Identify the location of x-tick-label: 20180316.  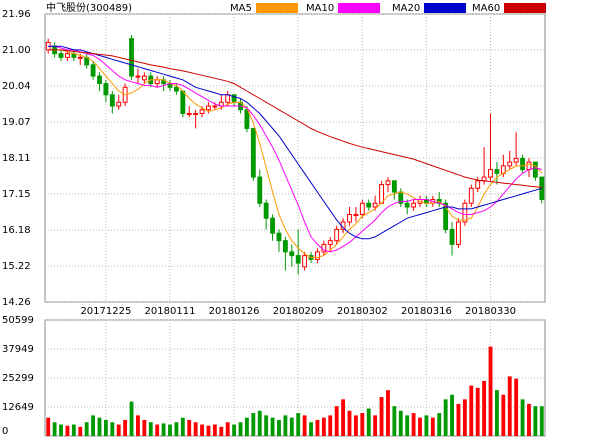
(426, 311).